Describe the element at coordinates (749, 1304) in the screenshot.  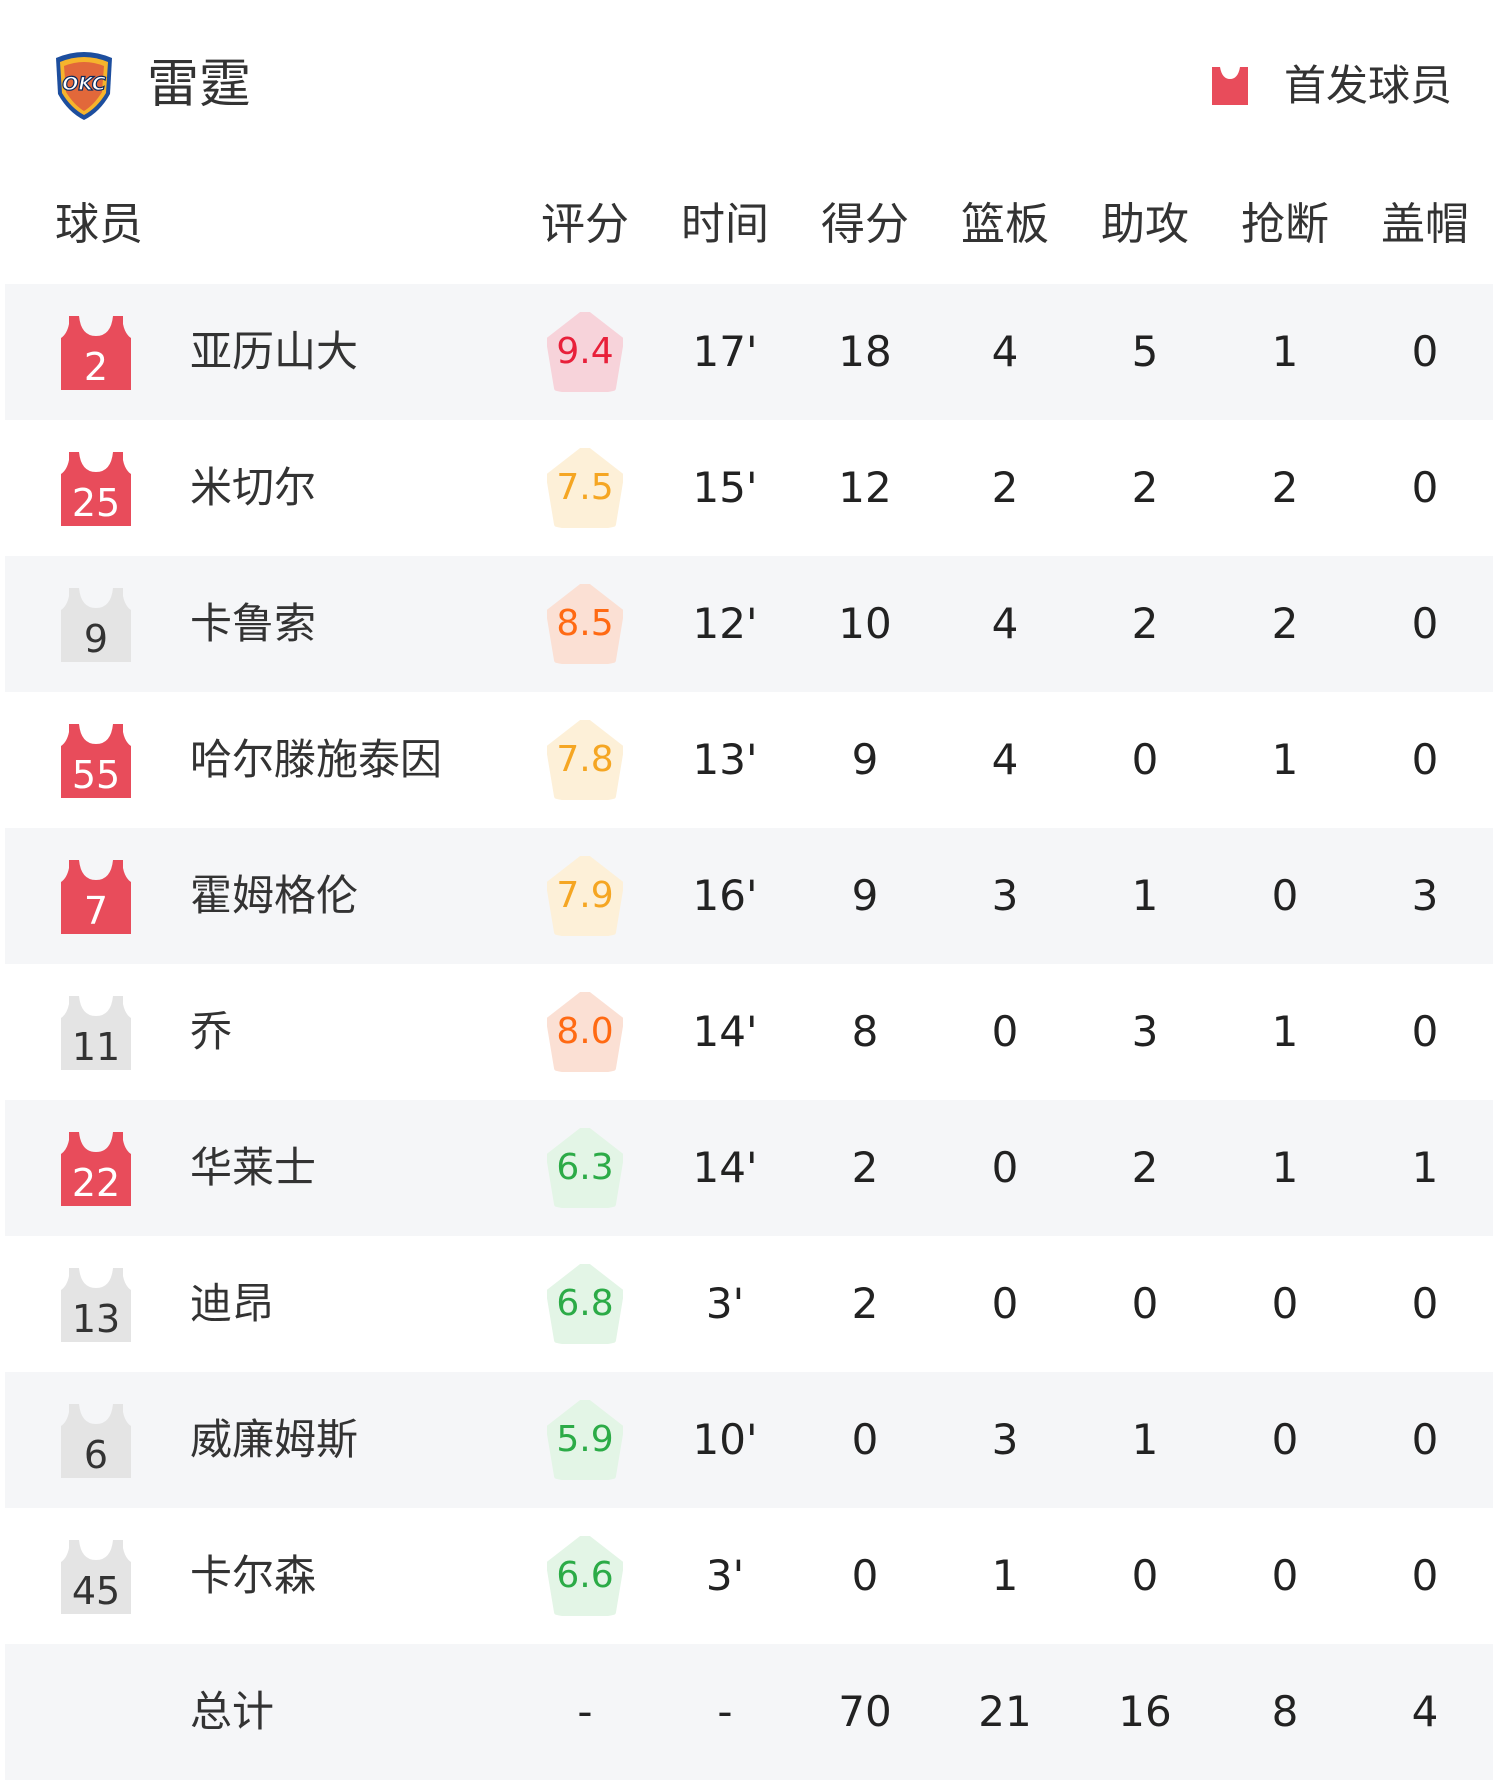
I see `player-row: 13 迪昂 6.8 3' 2 0 0 0 0` at that location.